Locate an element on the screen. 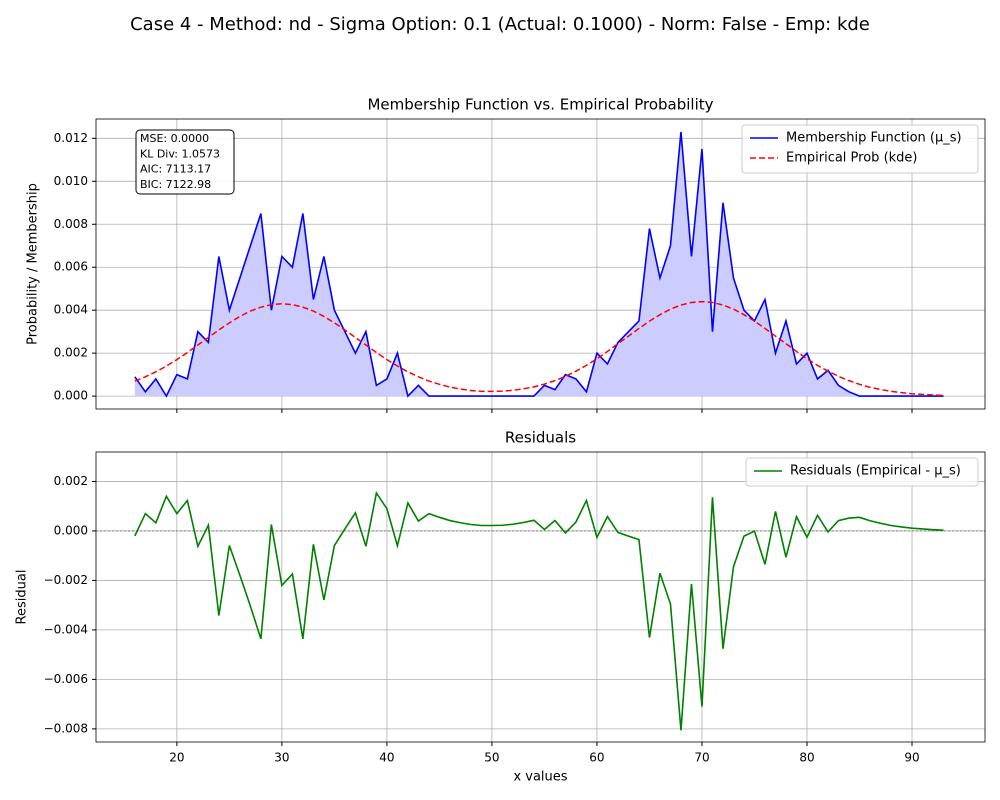  x-tick-label: 80 is located at coordinates (806, 758).